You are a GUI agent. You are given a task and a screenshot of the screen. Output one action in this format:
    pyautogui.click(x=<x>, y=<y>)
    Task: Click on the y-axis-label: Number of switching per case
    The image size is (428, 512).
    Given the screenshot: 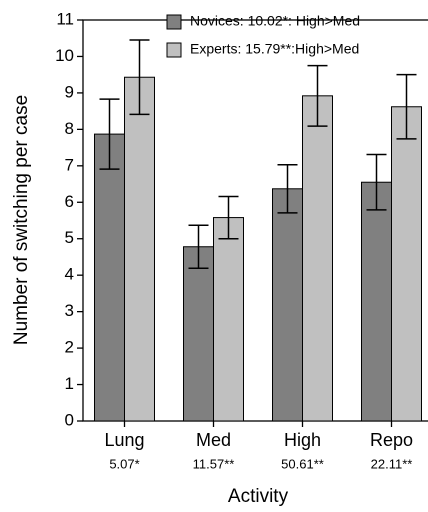 What is the action you would take?
    pyautogui.click(x=21, y=220)
    